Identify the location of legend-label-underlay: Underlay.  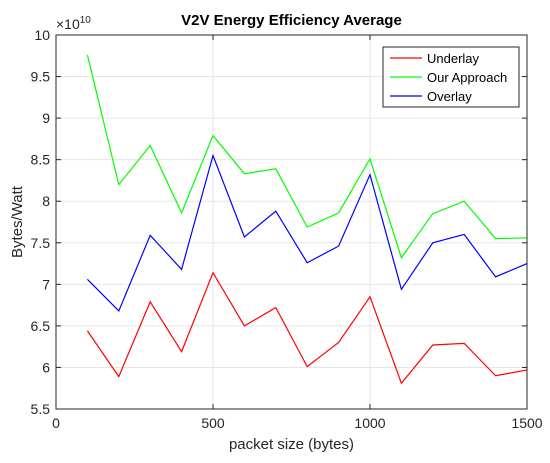
(453, 58).